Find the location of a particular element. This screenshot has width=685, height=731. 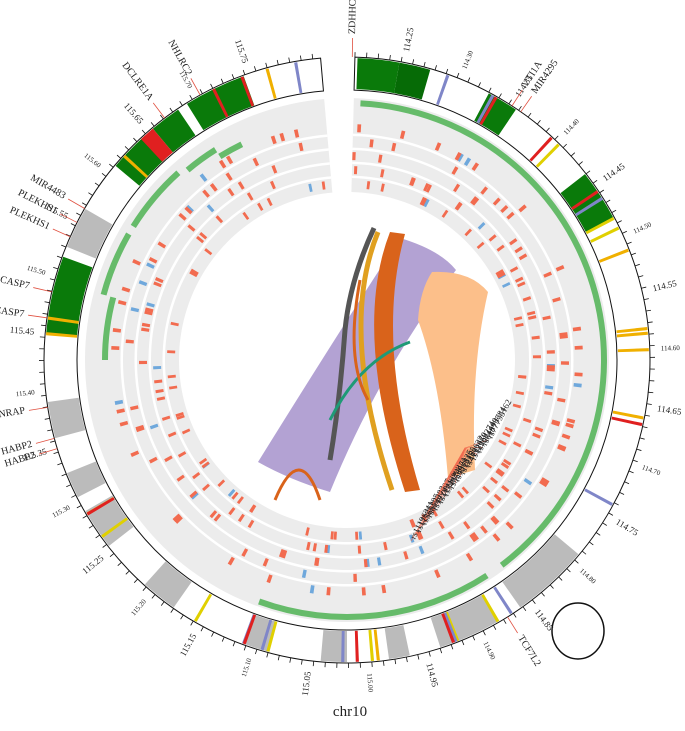

tick-label: 114.80 is located at coordinates (588, 576).